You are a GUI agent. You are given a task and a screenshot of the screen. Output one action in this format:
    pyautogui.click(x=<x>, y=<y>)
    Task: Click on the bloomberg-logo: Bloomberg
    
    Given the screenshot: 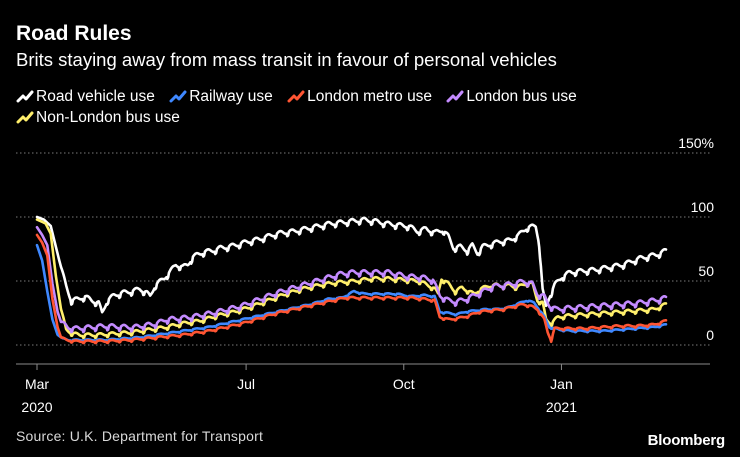 What is the action you would take?
    pyautogui.click(x=686, y=440)
    